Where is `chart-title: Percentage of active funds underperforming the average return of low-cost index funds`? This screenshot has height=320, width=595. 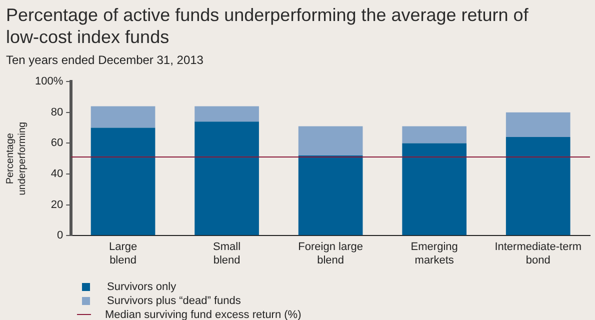
chart-title: Percentage of active funds underperforming the average return of low-cost index funds is located at coordinates (268, 26).